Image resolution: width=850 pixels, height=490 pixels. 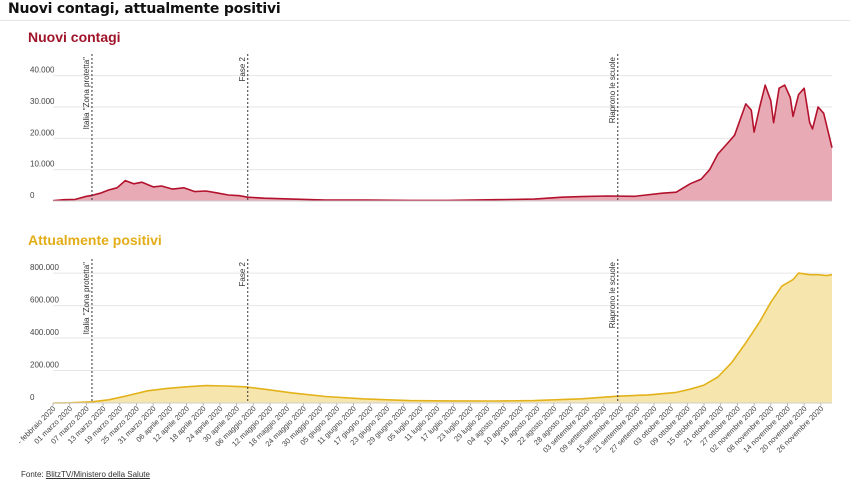 What do you see at coordinates (95, 240) in the screenshot?
I see `chart-title-attualmente-positivi: Attualmente positivi` at bounding box center [95, 240].